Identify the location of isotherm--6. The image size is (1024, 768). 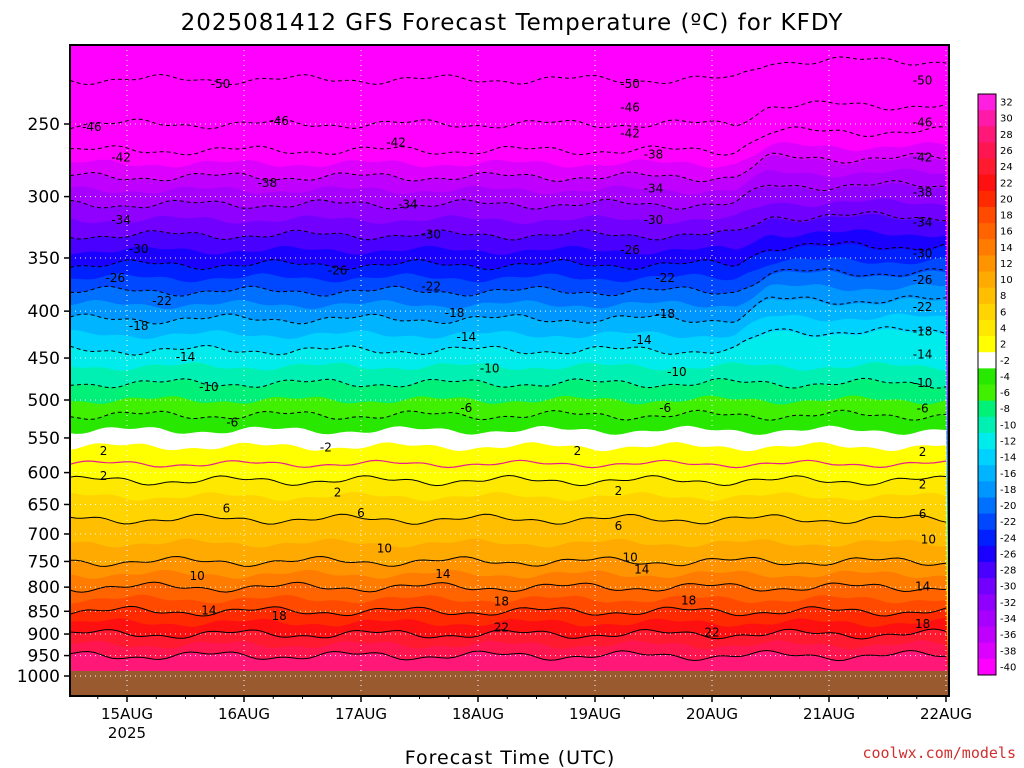
(508, 415).